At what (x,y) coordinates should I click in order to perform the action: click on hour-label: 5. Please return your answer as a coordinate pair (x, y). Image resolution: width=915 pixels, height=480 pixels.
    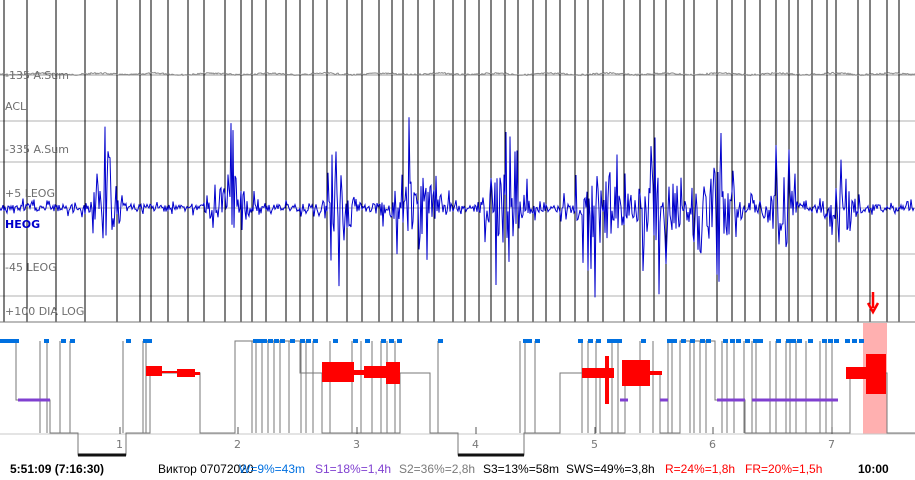
    Looking at the image, I should click on (594, 444).